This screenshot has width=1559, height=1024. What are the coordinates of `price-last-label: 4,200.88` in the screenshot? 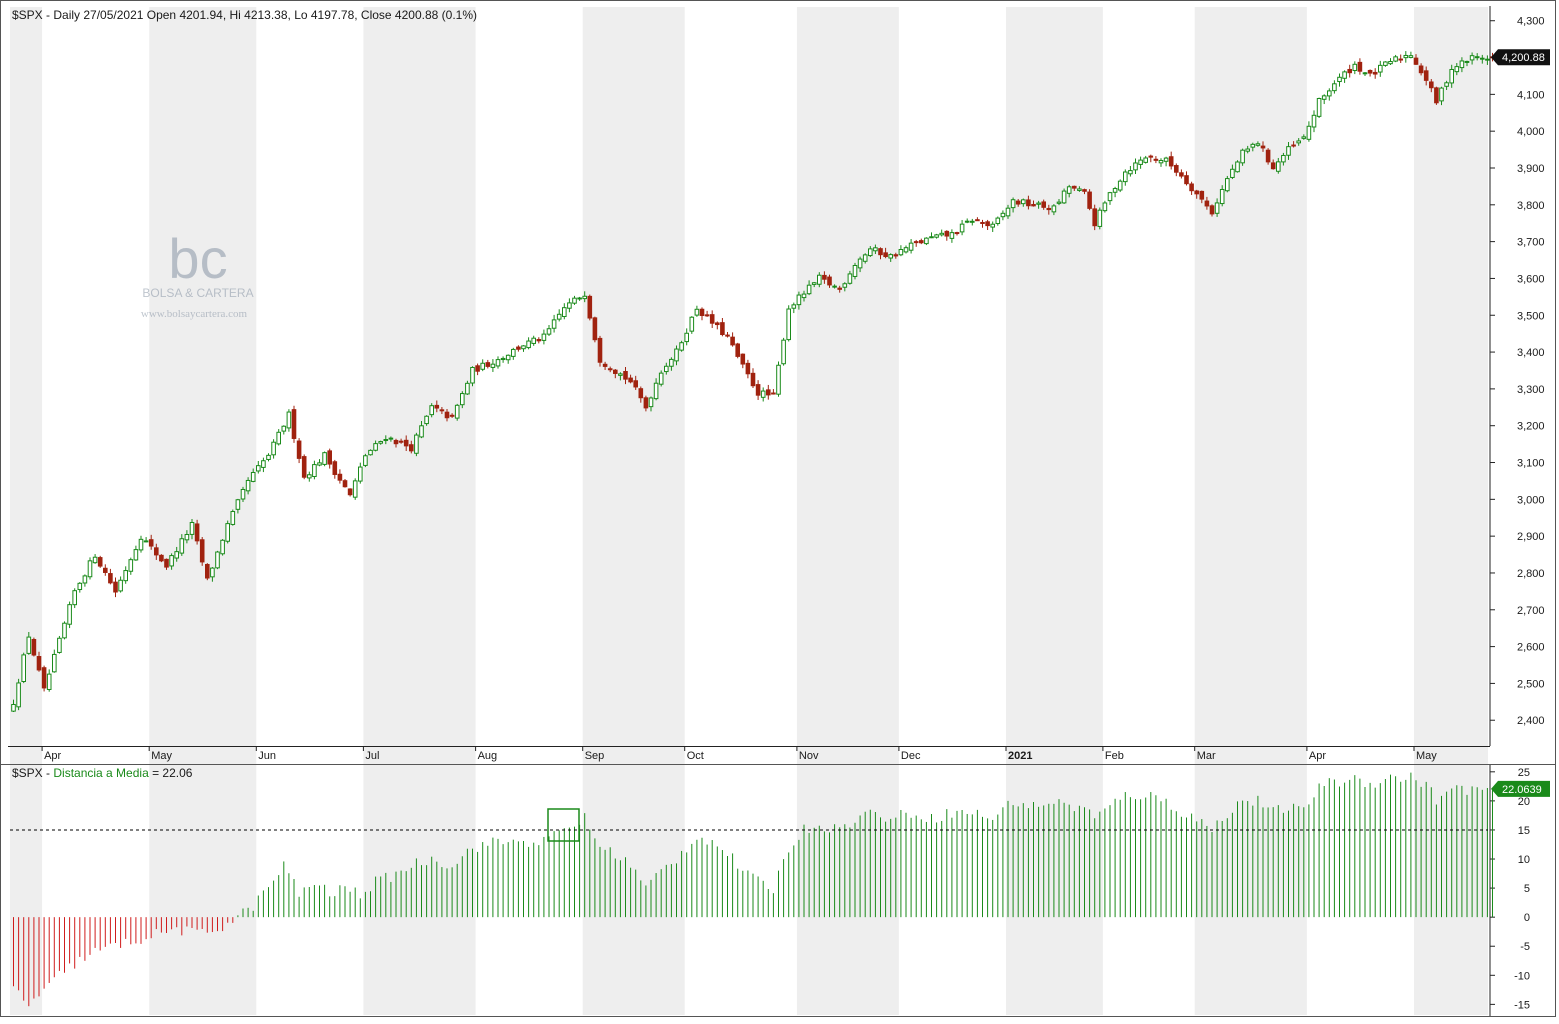 It's located at (1520, 57).